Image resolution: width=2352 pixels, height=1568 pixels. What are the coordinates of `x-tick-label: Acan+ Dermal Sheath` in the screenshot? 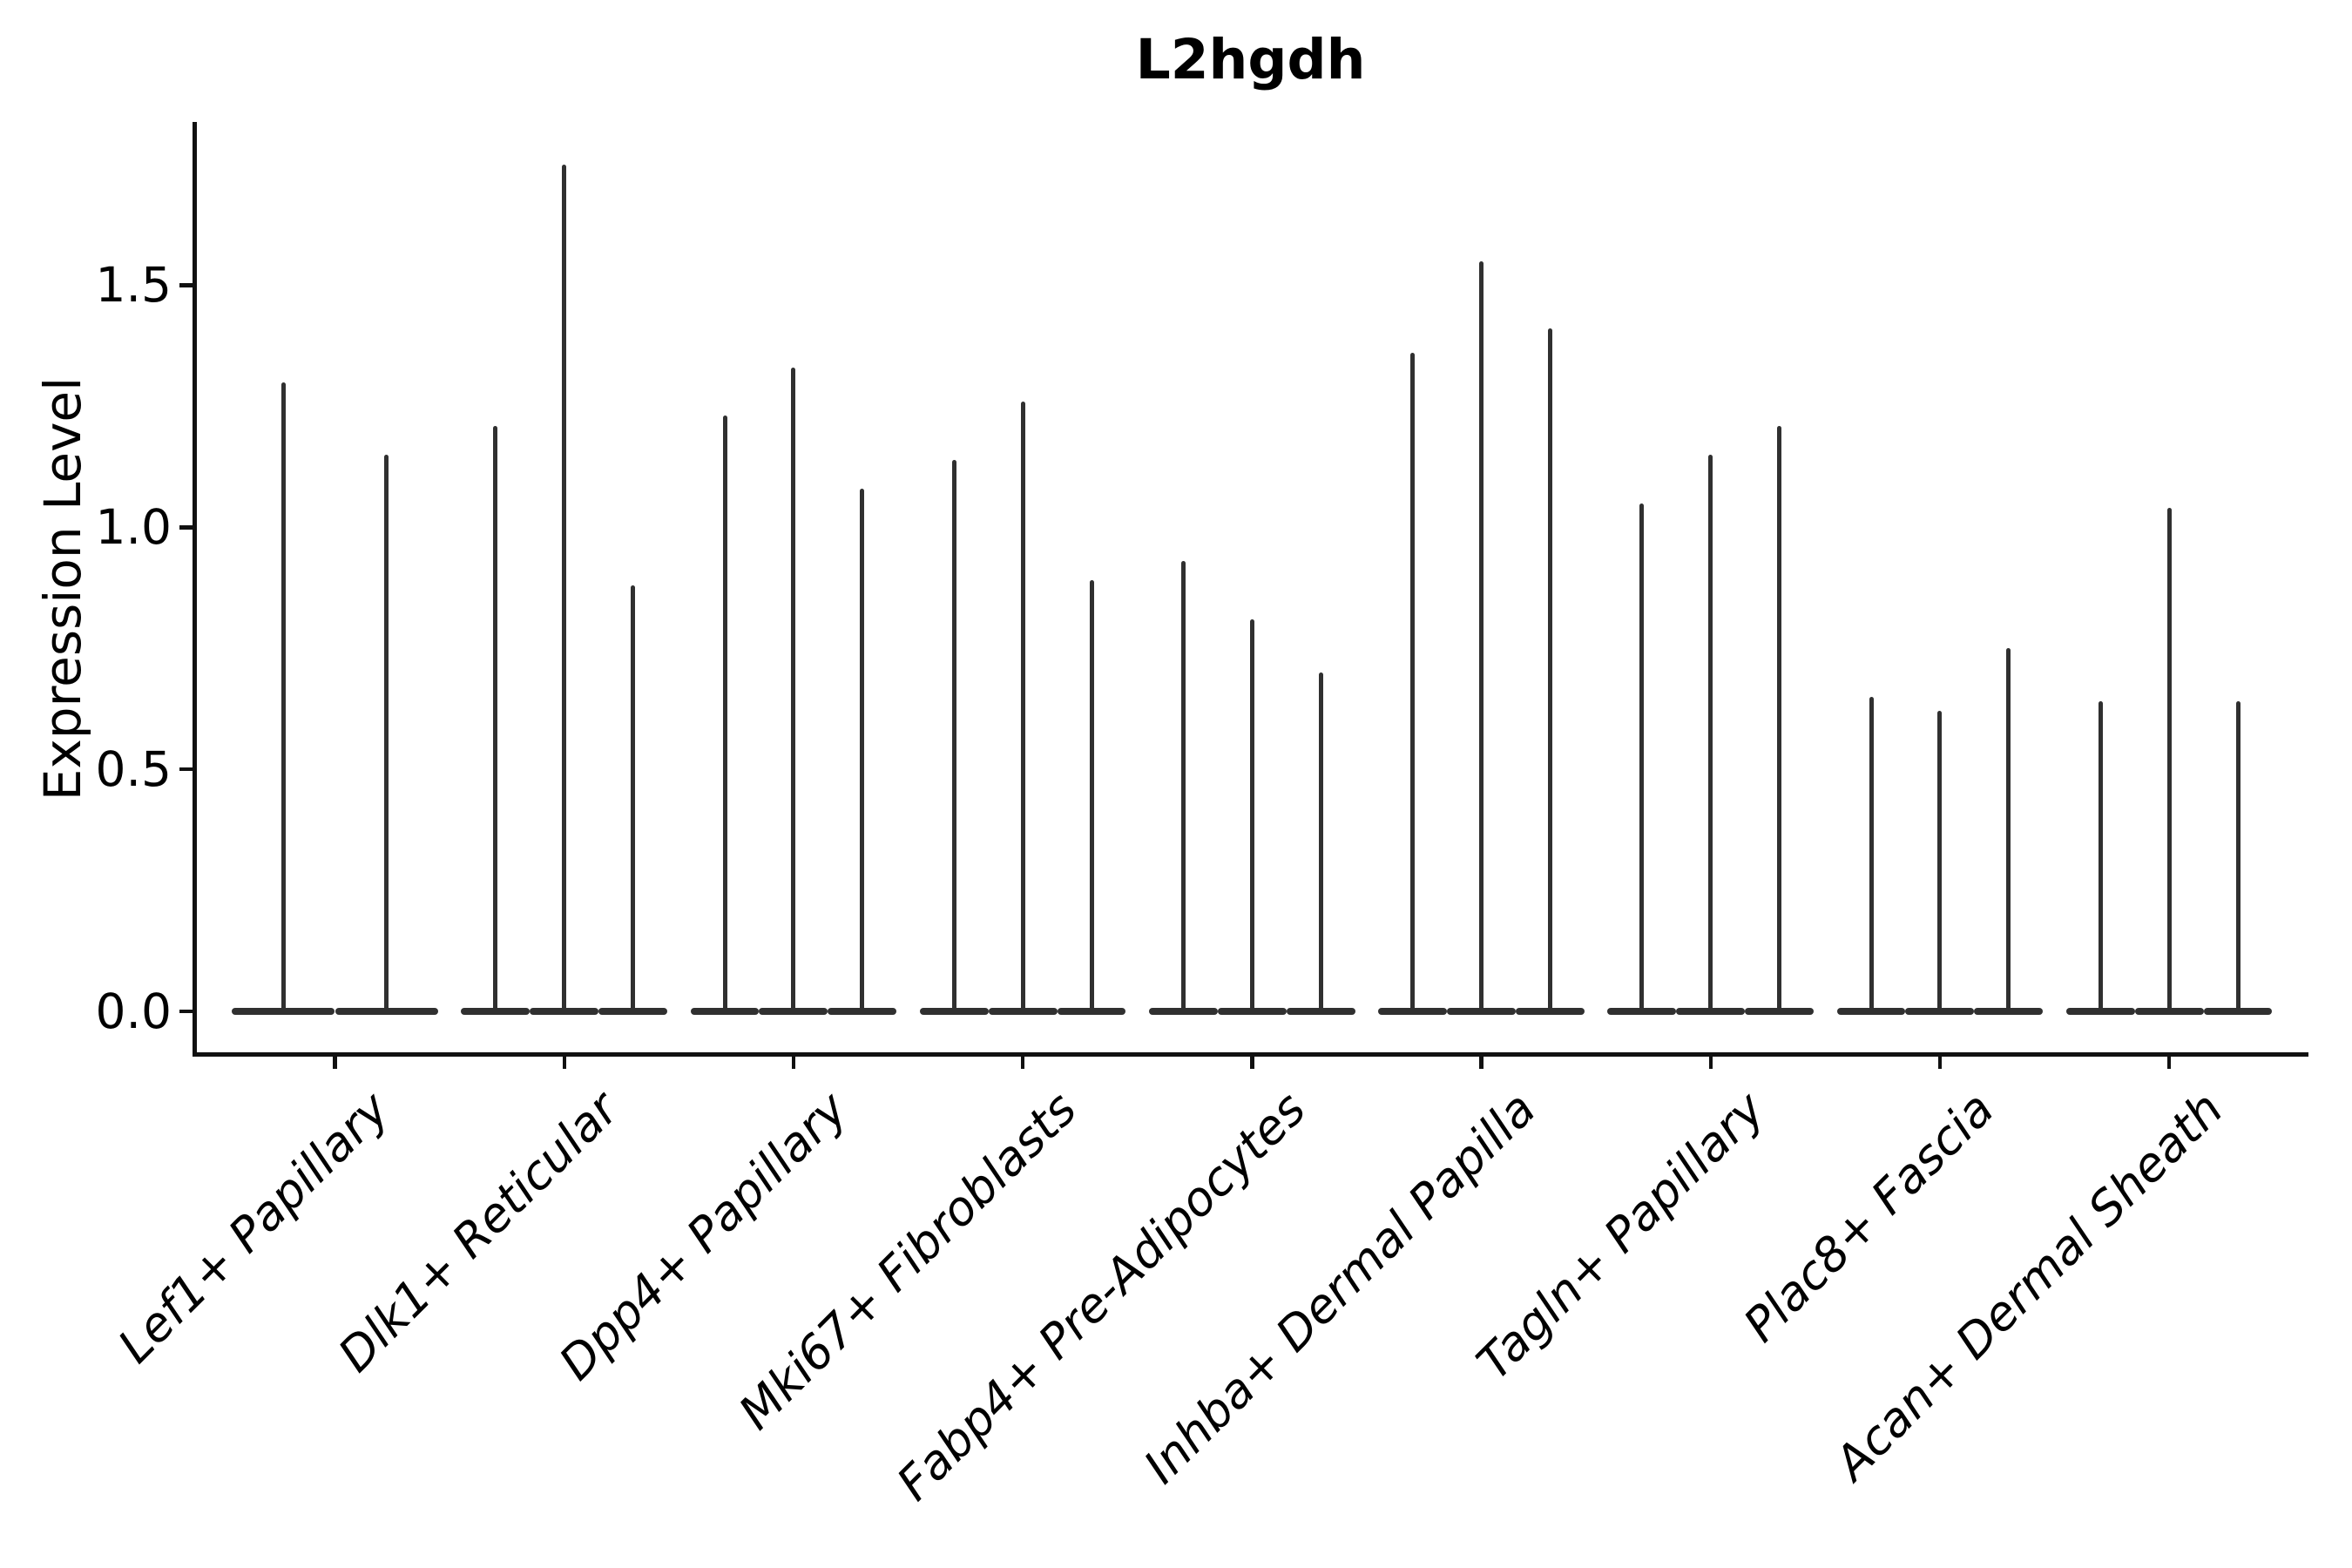 It's located at (2029, 1286).